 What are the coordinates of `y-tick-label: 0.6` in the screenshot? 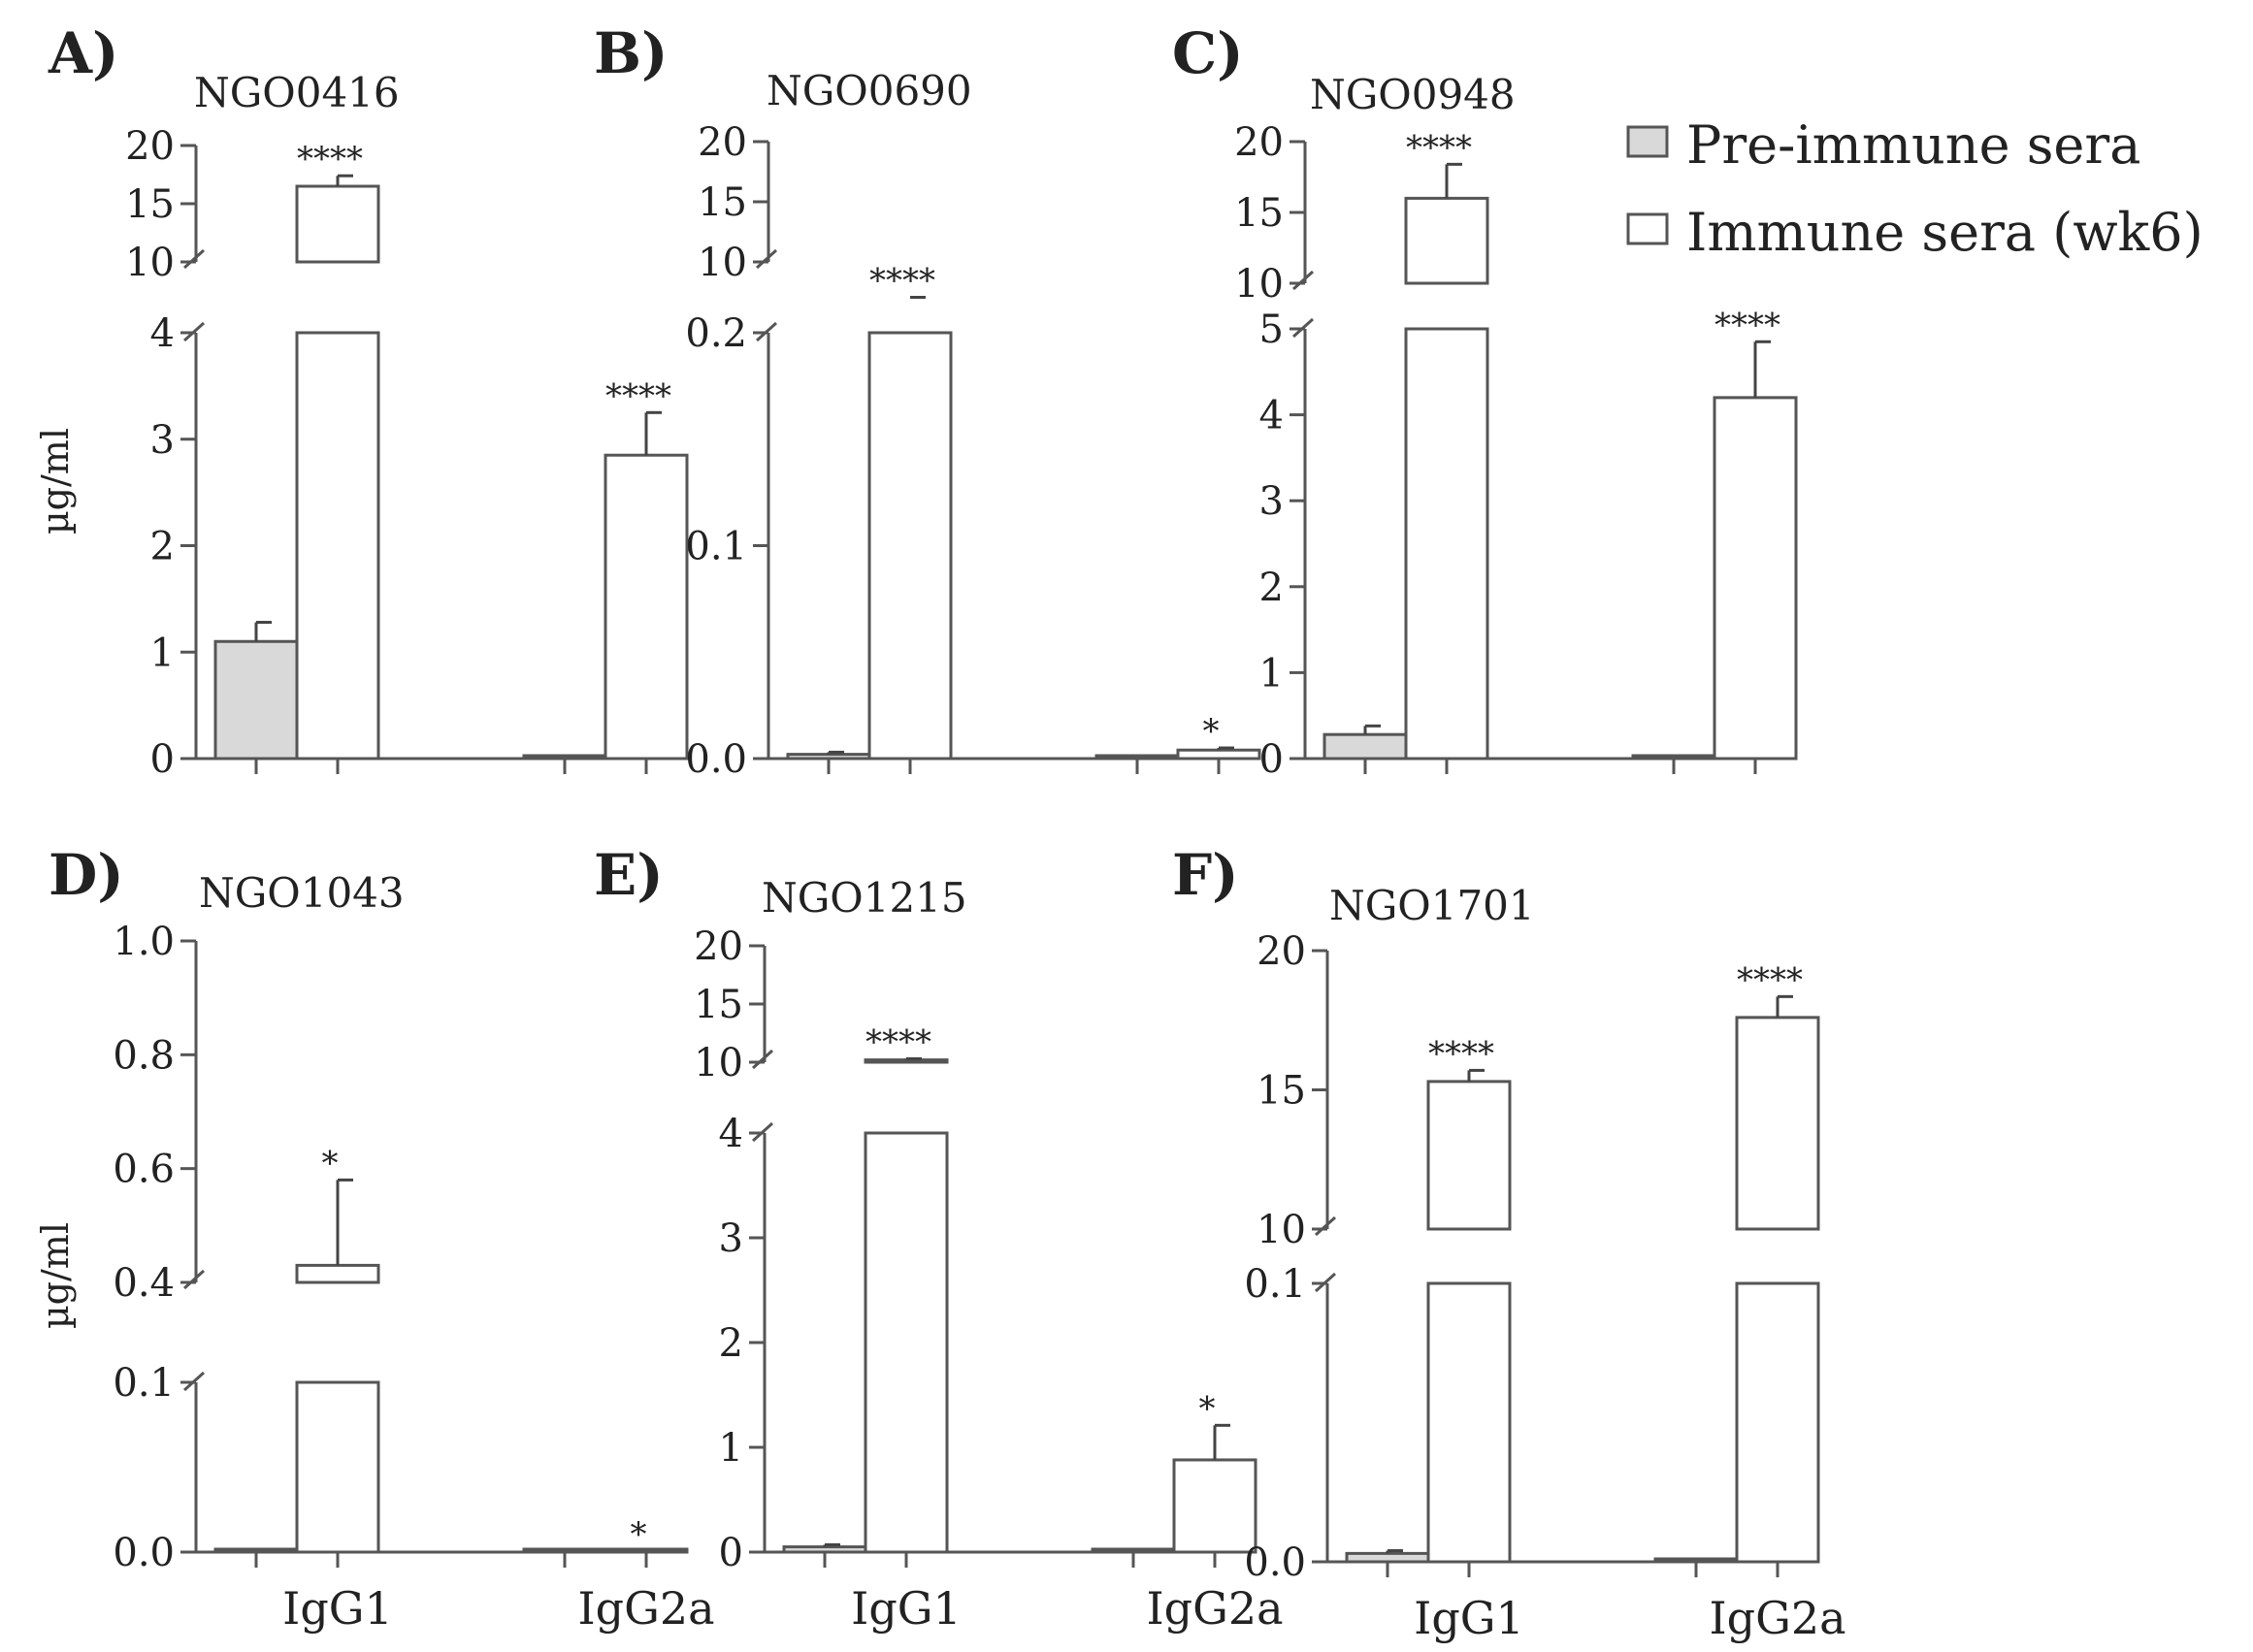 It's located at (144, 1170).